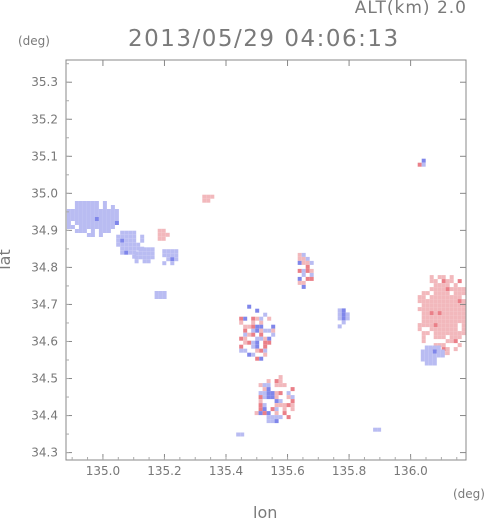  Describe the element at coordinates (410, 471) in the screenshot. I see `x-tick-label: 136.0` at that location.